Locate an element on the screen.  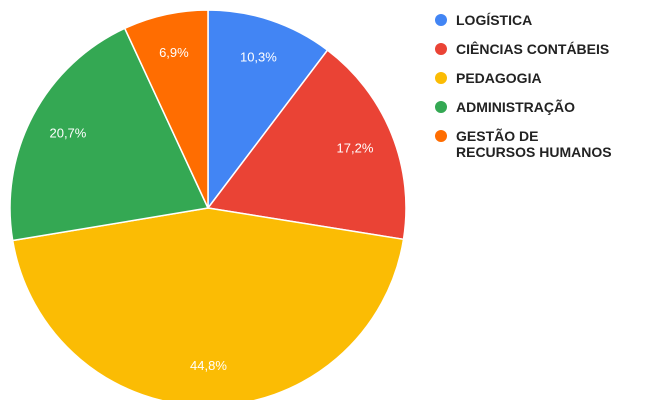
data-label: 17,2% is located at coordinates (355, 147).